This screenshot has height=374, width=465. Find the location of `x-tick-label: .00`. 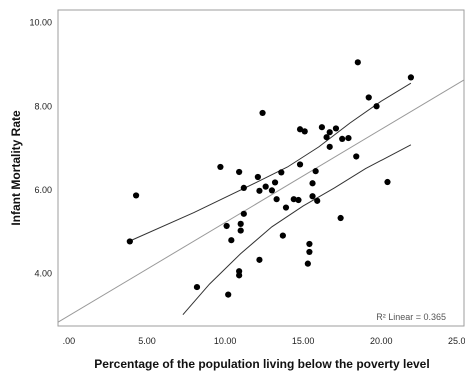

x-tick-label: .00 is located at coordinates (69, 341).